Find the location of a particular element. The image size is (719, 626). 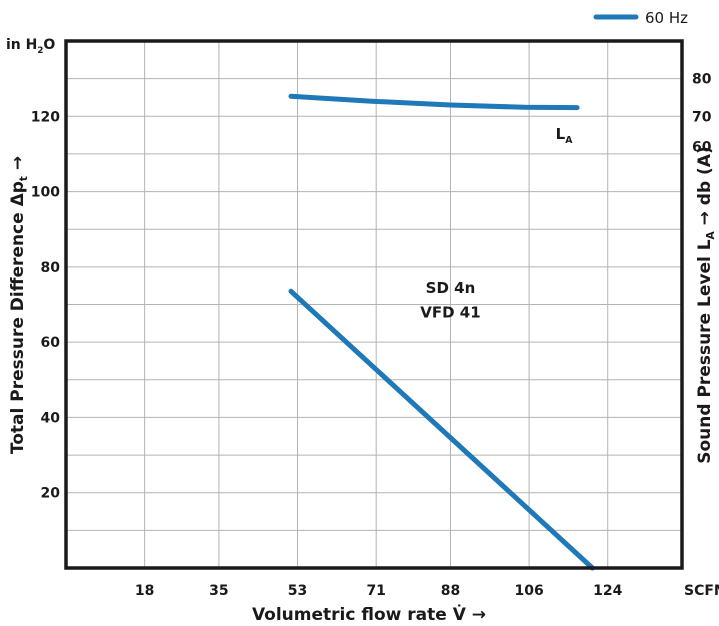

y2-tick-label: 70 is located at coordinates (702, 117).